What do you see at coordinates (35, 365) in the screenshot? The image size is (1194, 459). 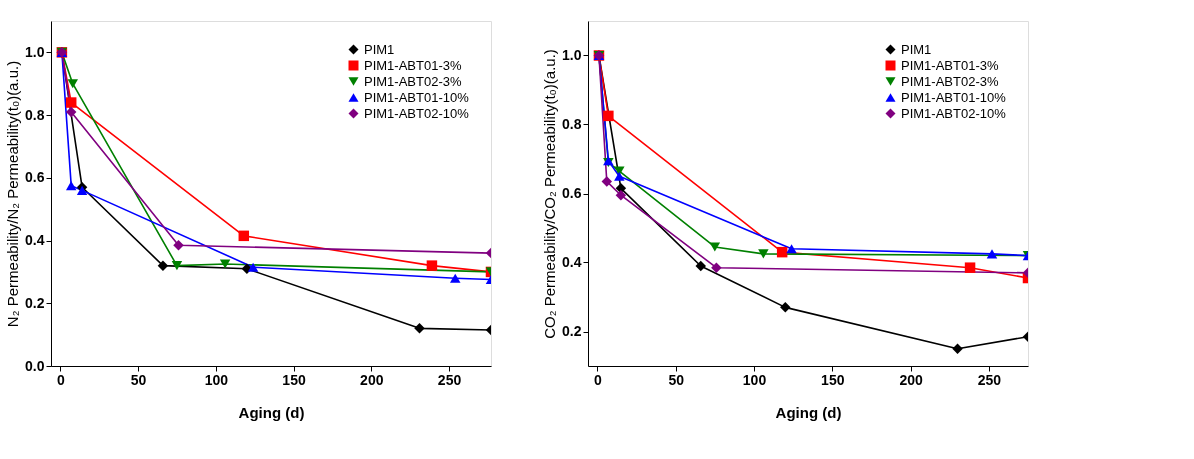 I see `y-tick-label: 0.0` at bounding box center [35, 365].